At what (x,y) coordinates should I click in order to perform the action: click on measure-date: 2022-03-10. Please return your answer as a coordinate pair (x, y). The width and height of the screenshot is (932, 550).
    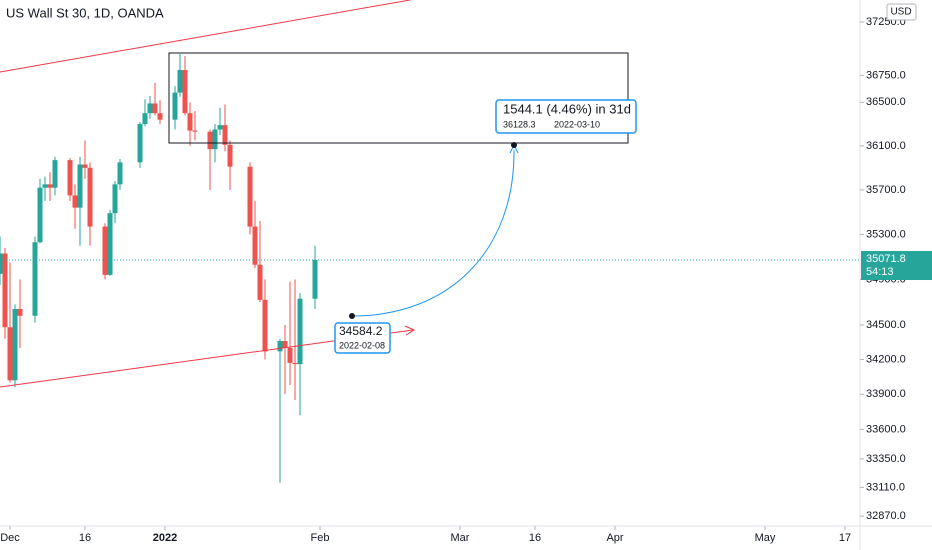
    Looking at the image, I should click on (577, 124).